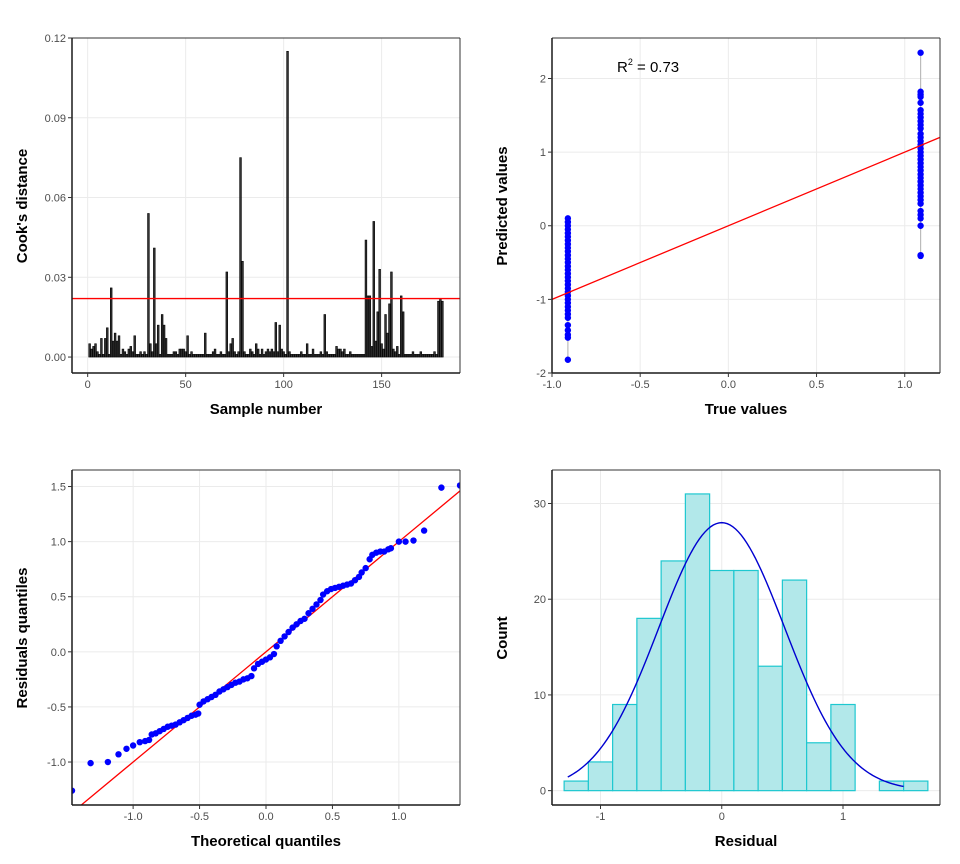 This screenshot has width=960, height=864. Describe the element at coordinates (22, 206) in the screenshot. I see `cooks-y-axis-title: Cook's distance` at that location.